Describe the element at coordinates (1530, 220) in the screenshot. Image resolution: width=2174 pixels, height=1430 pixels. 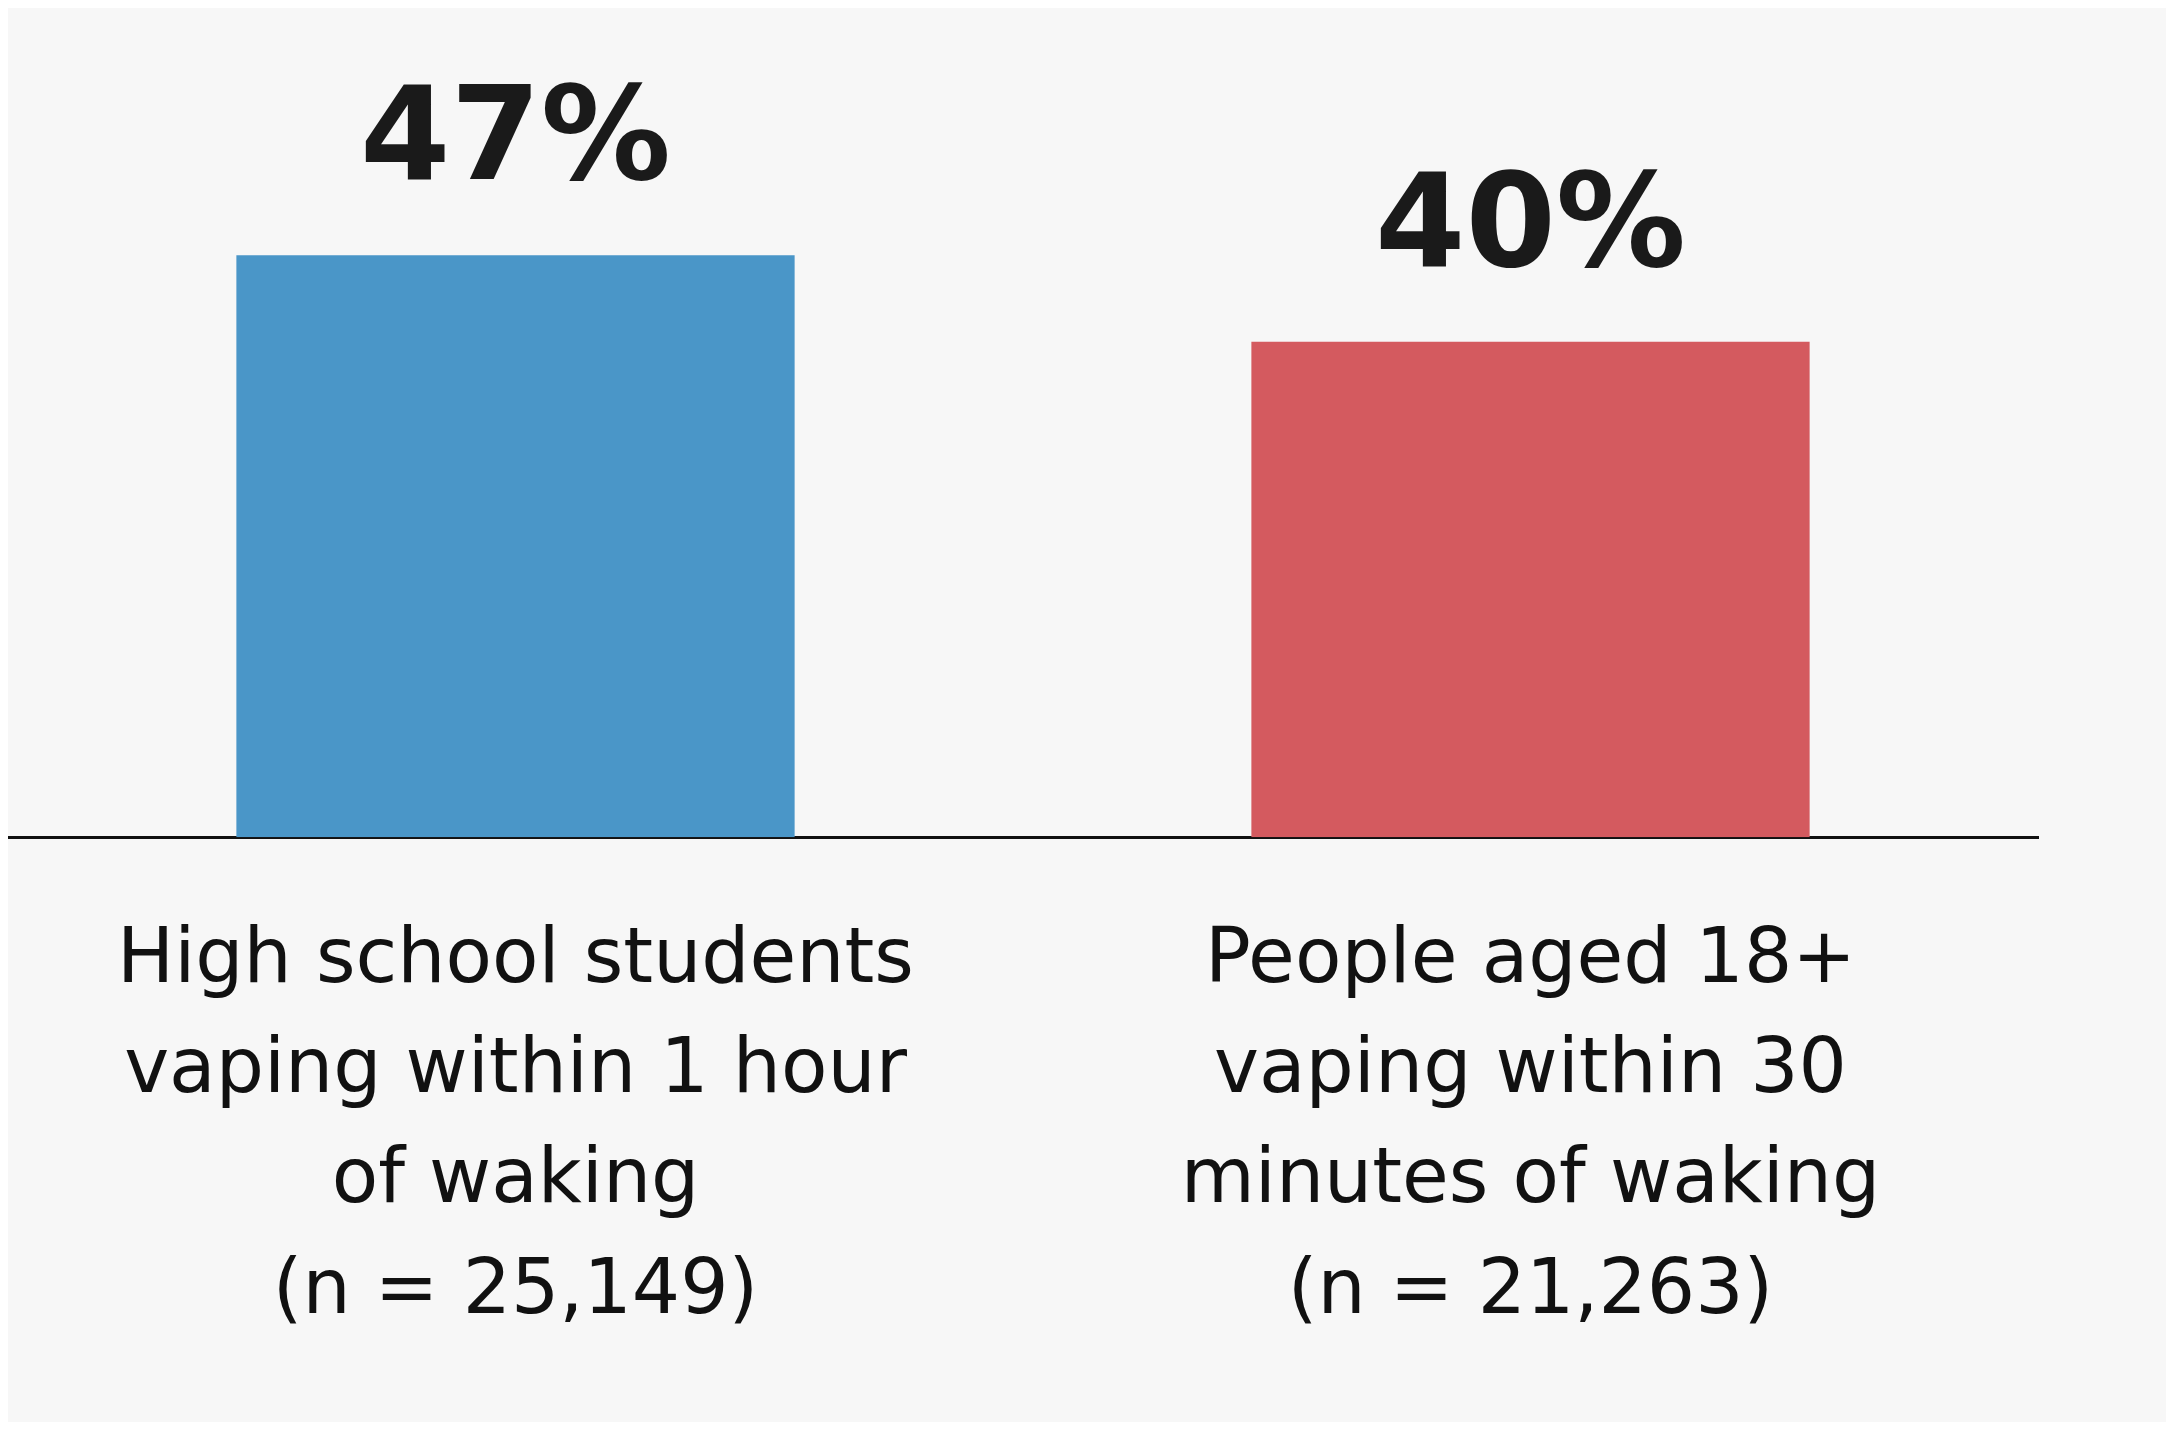
I see `data-label: 40%` at that location.